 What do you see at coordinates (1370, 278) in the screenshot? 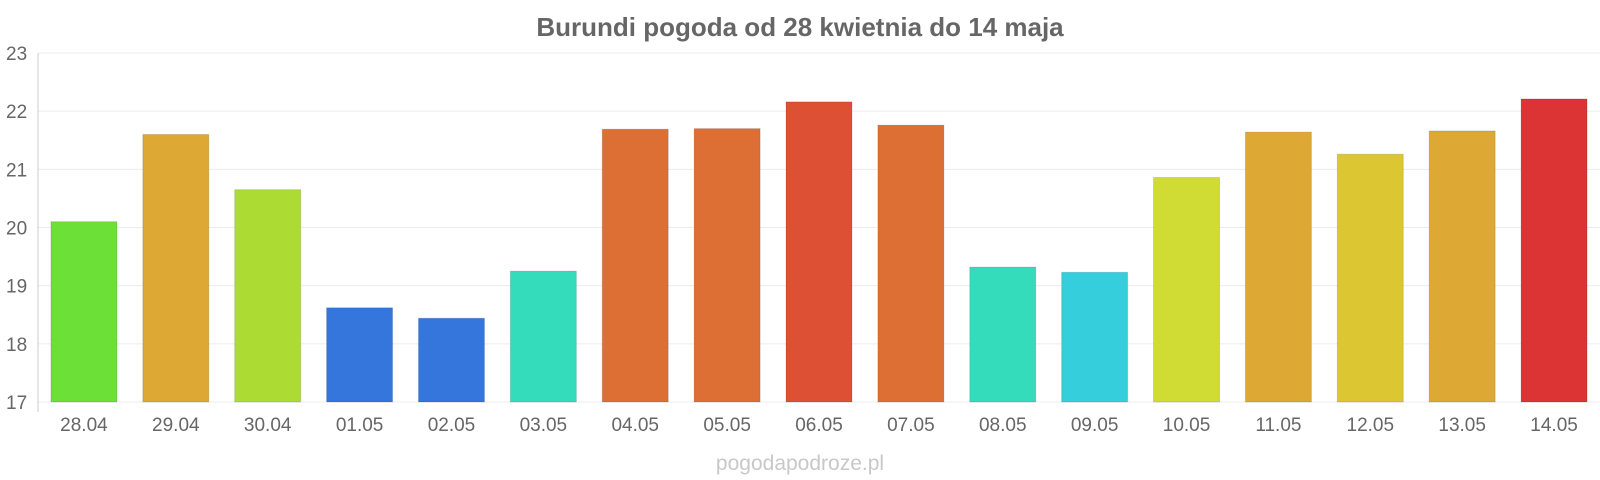
I see `bar-12.05` at bounding box center [1370, 278].